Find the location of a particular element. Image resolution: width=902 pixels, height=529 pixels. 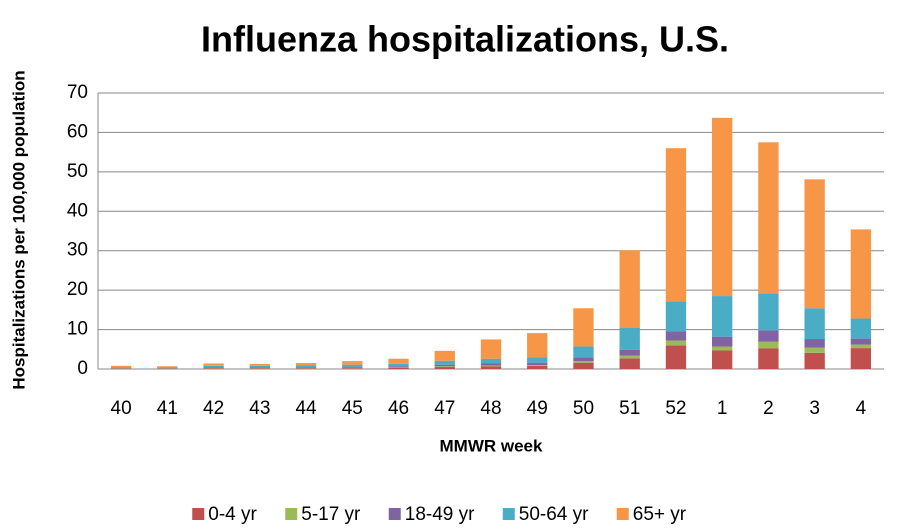

y-axis-label: Hospitalizations per 100,000 population is located at coordinates (18, 229).